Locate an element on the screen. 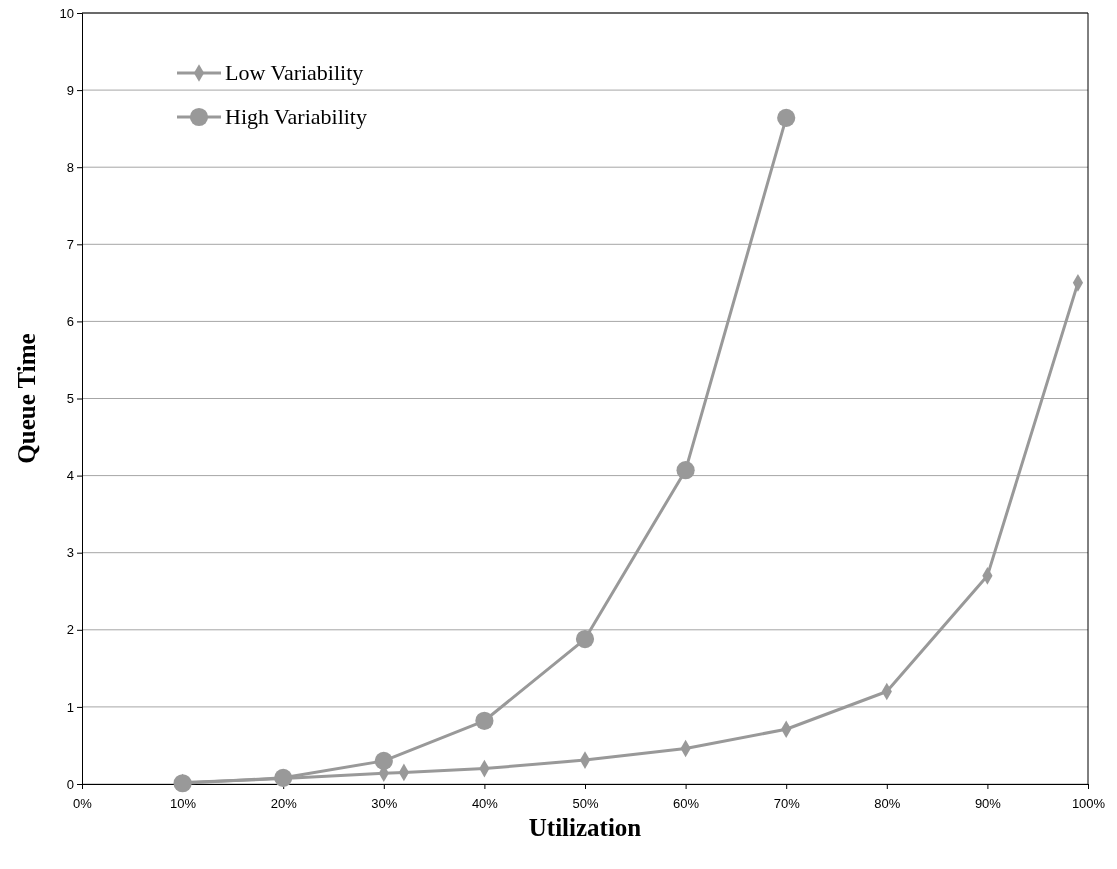  y-tick-label: 7 is located at coordinates (70, 244).